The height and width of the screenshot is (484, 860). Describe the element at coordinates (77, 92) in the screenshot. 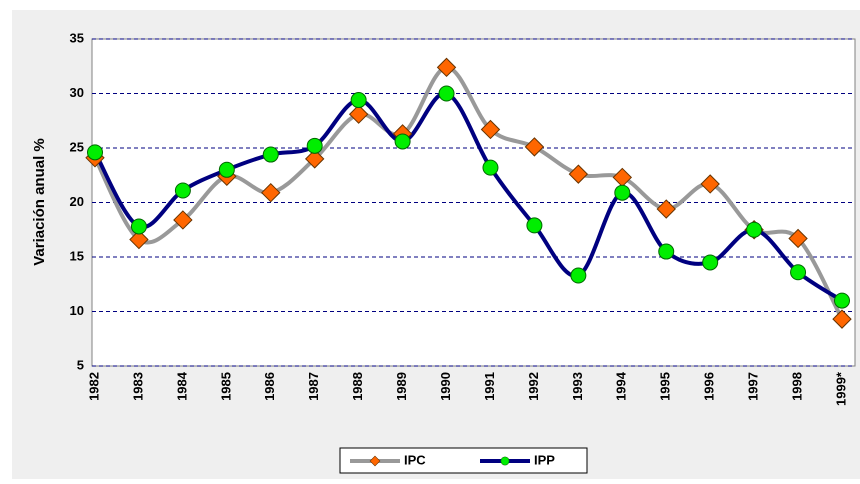

I see `y-tick-label: 30` at that location.